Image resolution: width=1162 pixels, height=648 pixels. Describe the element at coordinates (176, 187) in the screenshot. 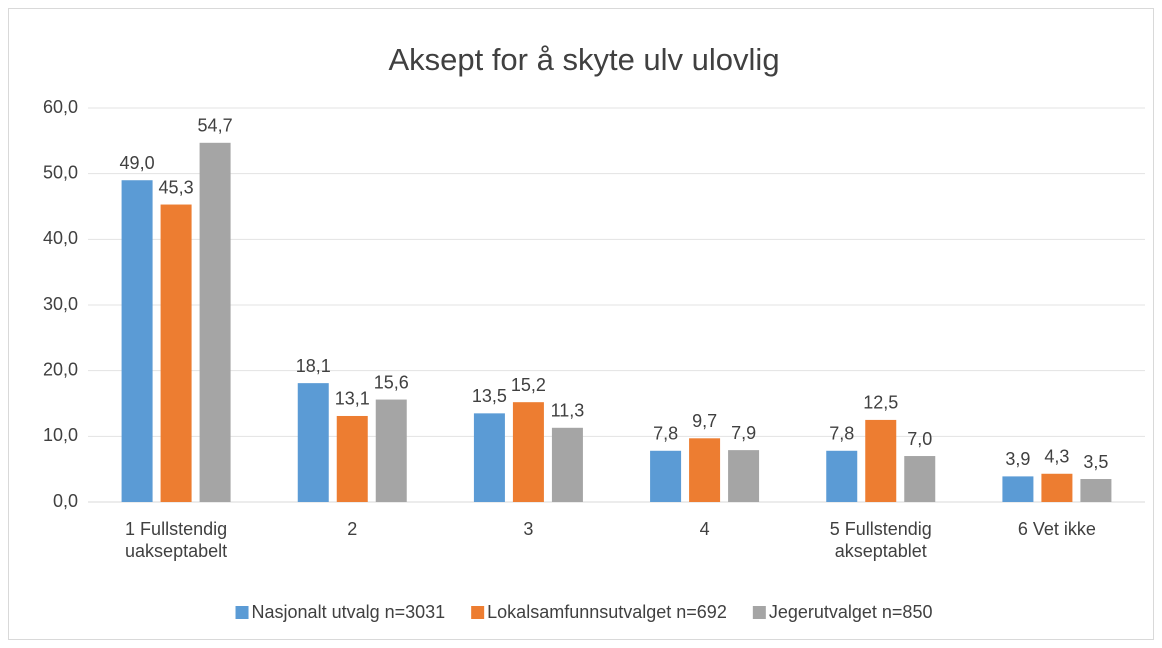

I see `value-label: 45,3` at that location.